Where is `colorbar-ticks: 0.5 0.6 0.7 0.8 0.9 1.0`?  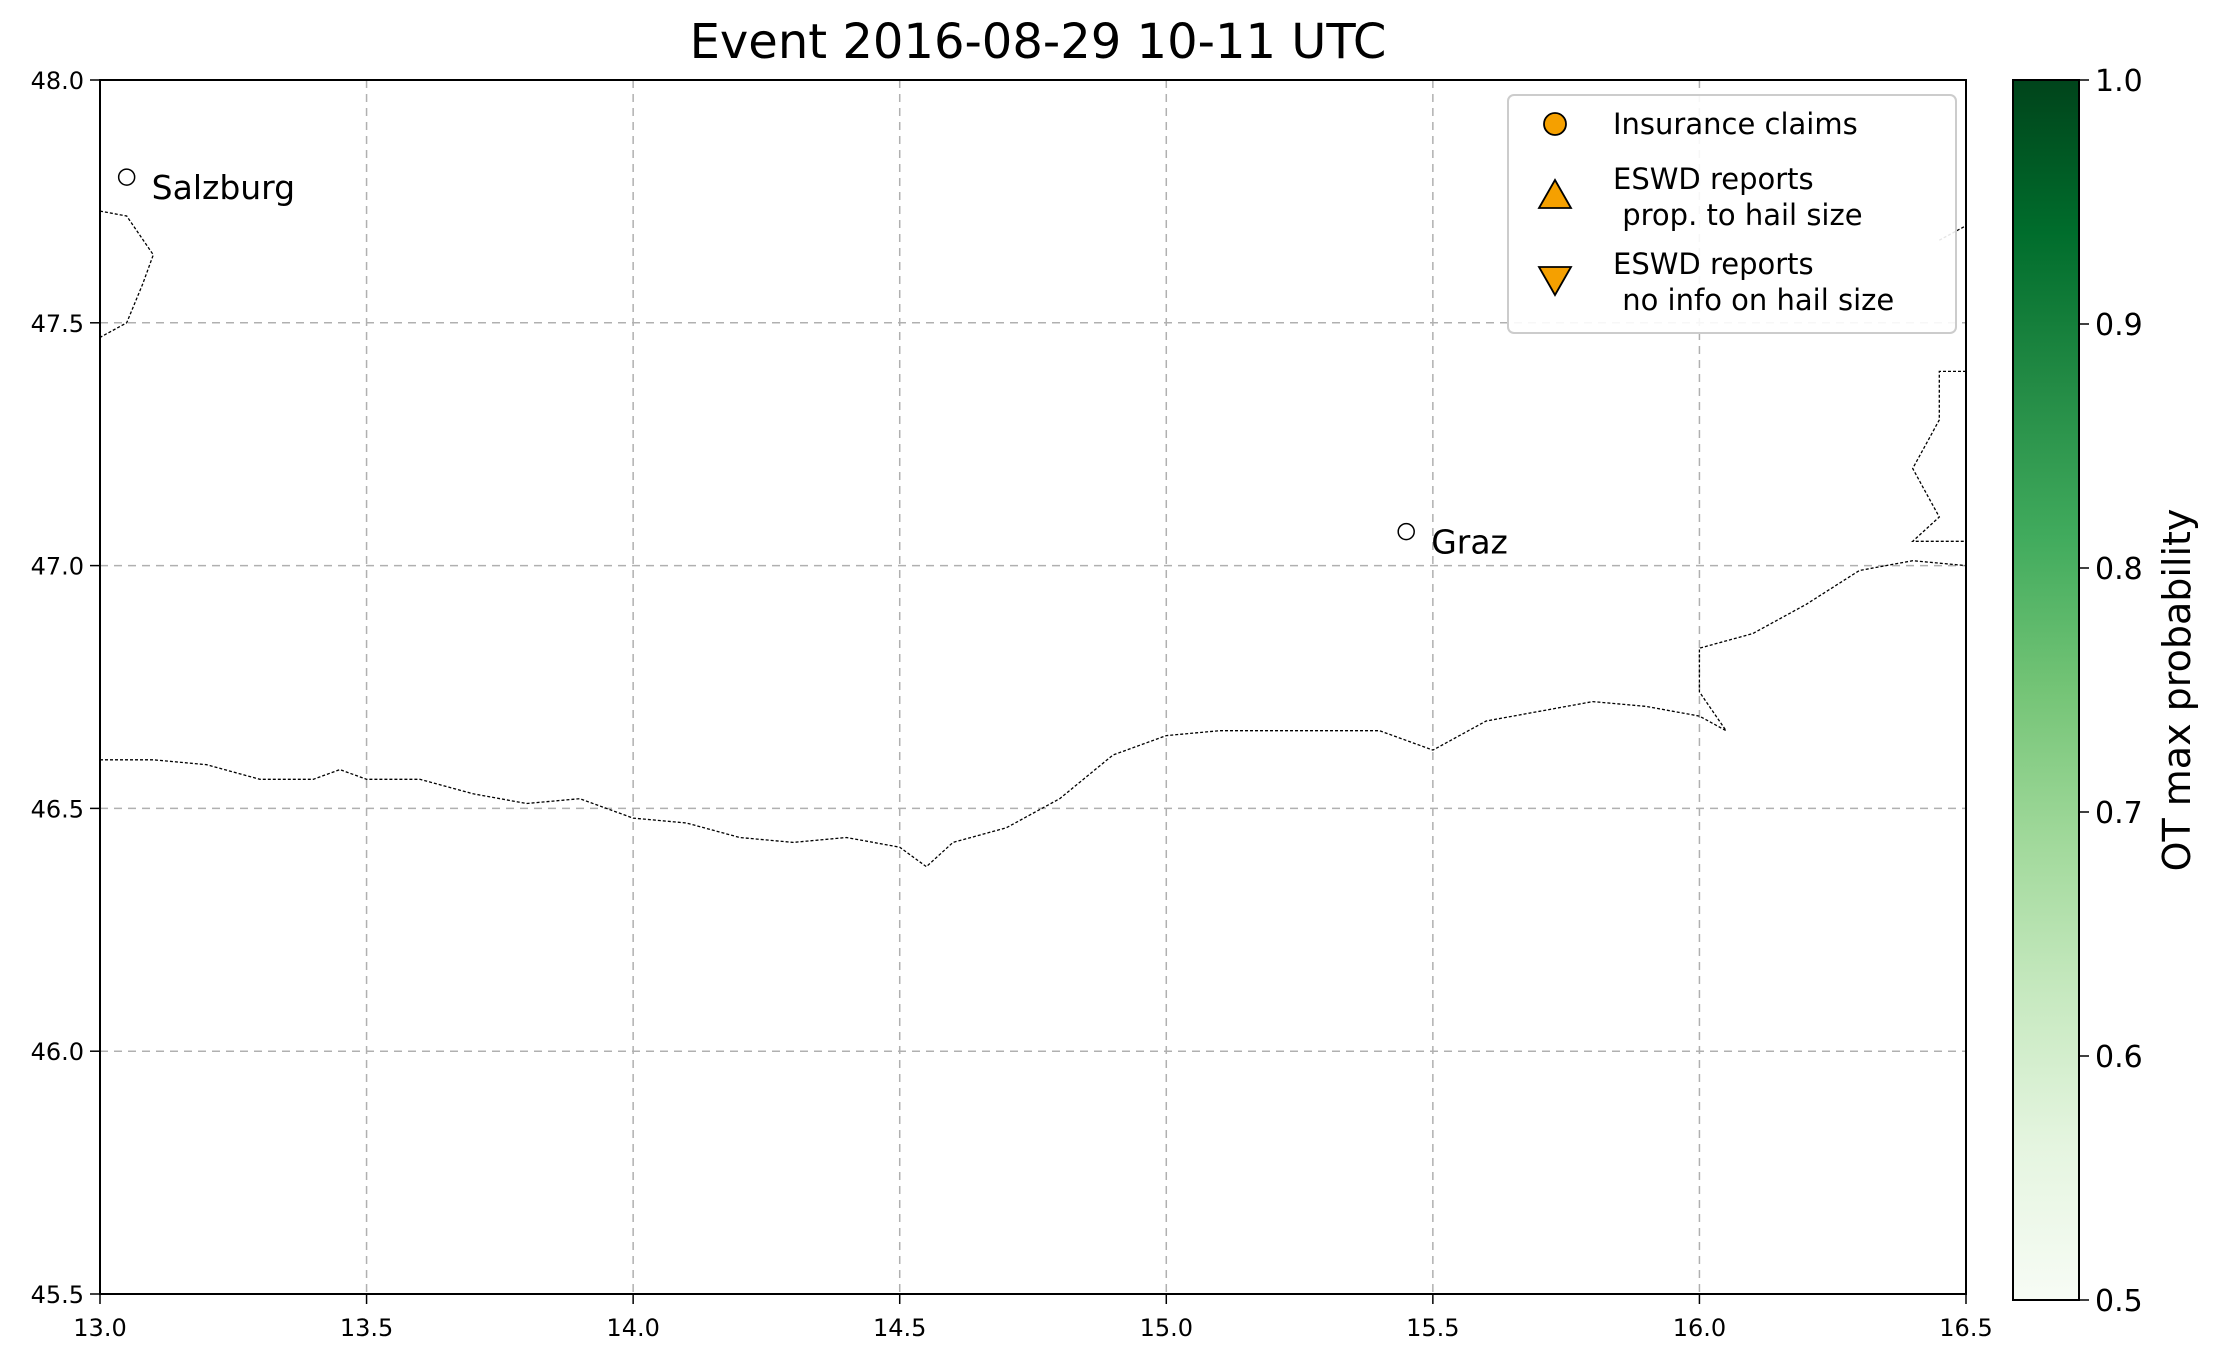 colorbar-ticks: 0.5 0.6 0.7 0.8 0.9 1.0 is located at coordinates (2111, 691).